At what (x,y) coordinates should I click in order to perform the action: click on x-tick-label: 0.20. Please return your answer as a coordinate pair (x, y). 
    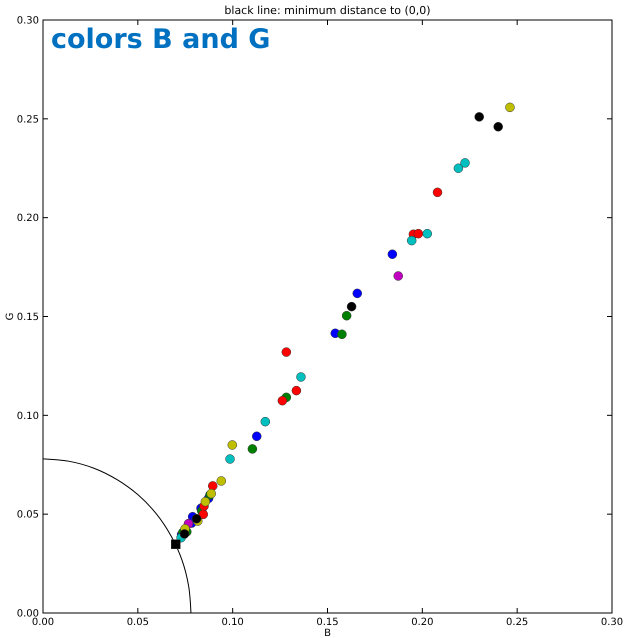
    Looking at the image, I should click on (422, 622).